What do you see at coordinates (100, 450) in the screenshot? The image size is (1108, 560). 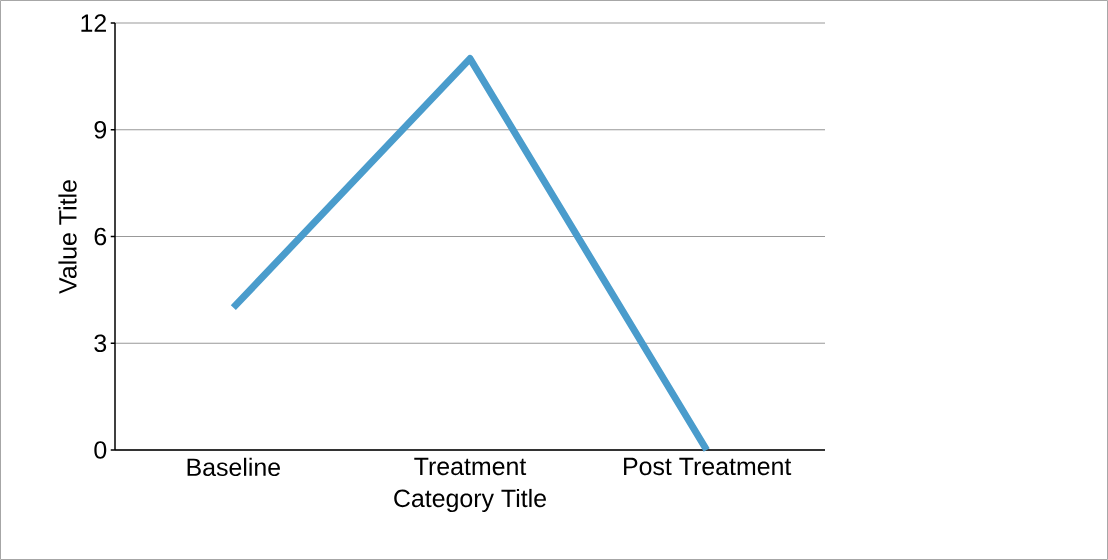 I see `y-tick-label: 0` at bounding box center [100, 450].